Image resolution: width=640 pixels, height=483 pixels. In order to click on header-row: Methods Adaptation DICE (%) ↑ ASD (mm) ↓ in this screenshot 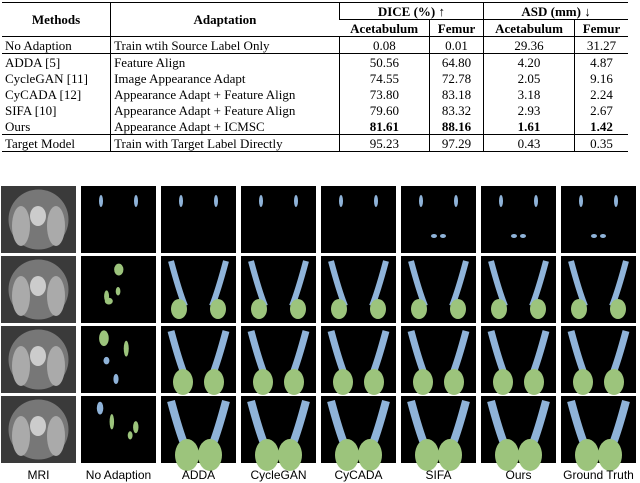, I will do `click(315, 19)`.